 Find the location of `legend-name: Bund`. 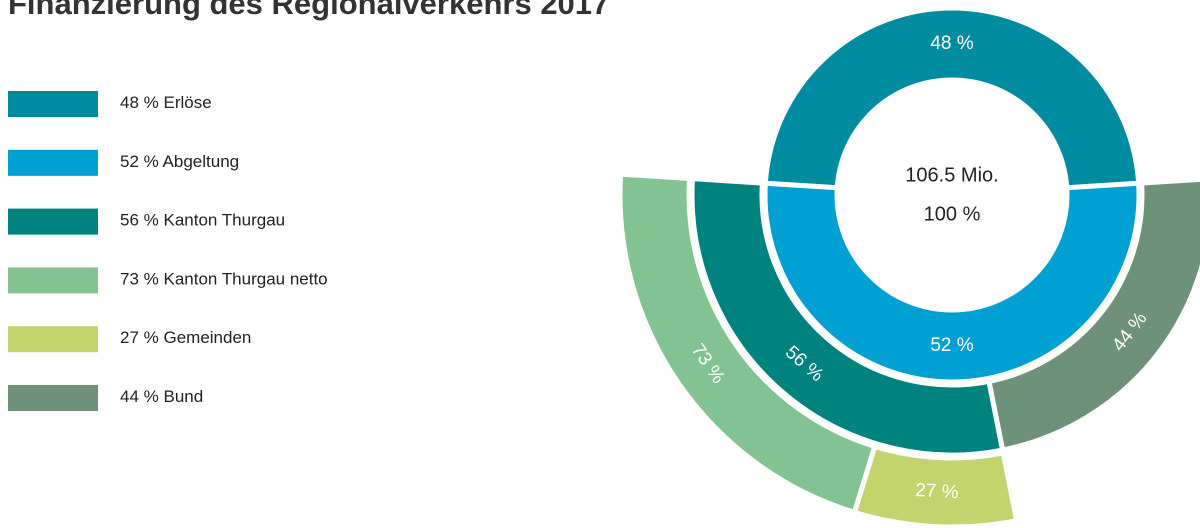

legend-name: Bund is located at coordinates (183, 396).